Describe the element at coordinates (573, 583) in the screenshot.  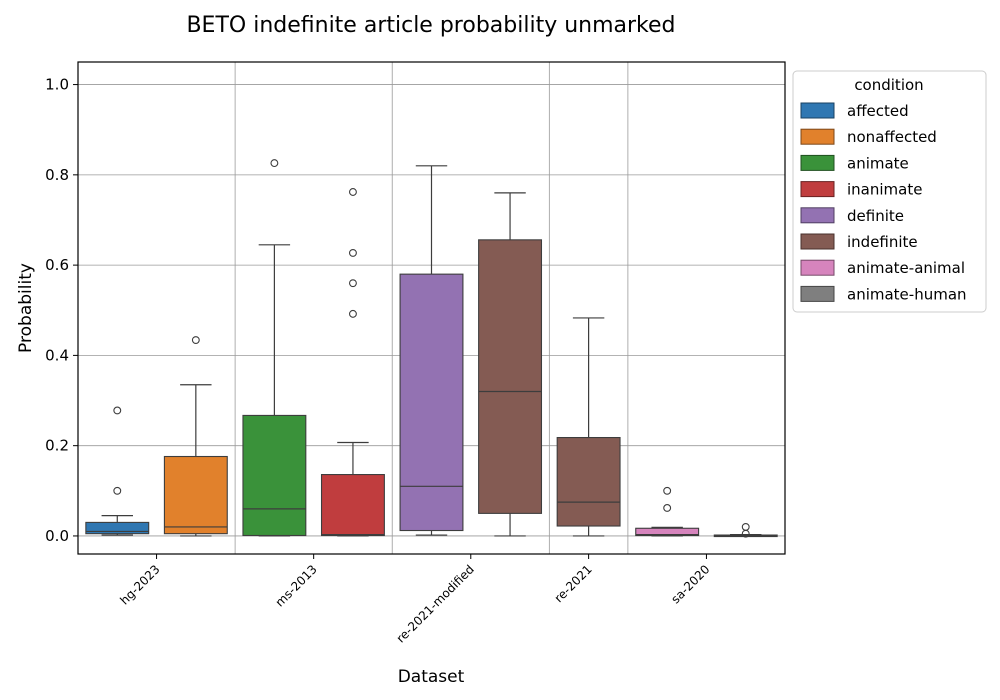
I see `x-tick-label: re-2021` at that location.